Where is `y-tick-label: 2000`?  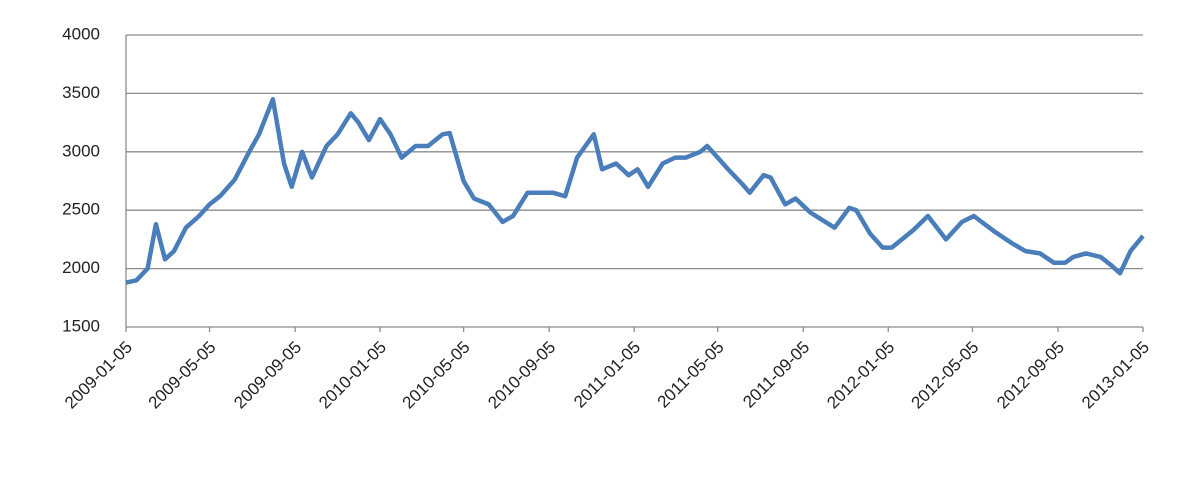 y-tick-label: 2000 is located at coordinates (81, 267).